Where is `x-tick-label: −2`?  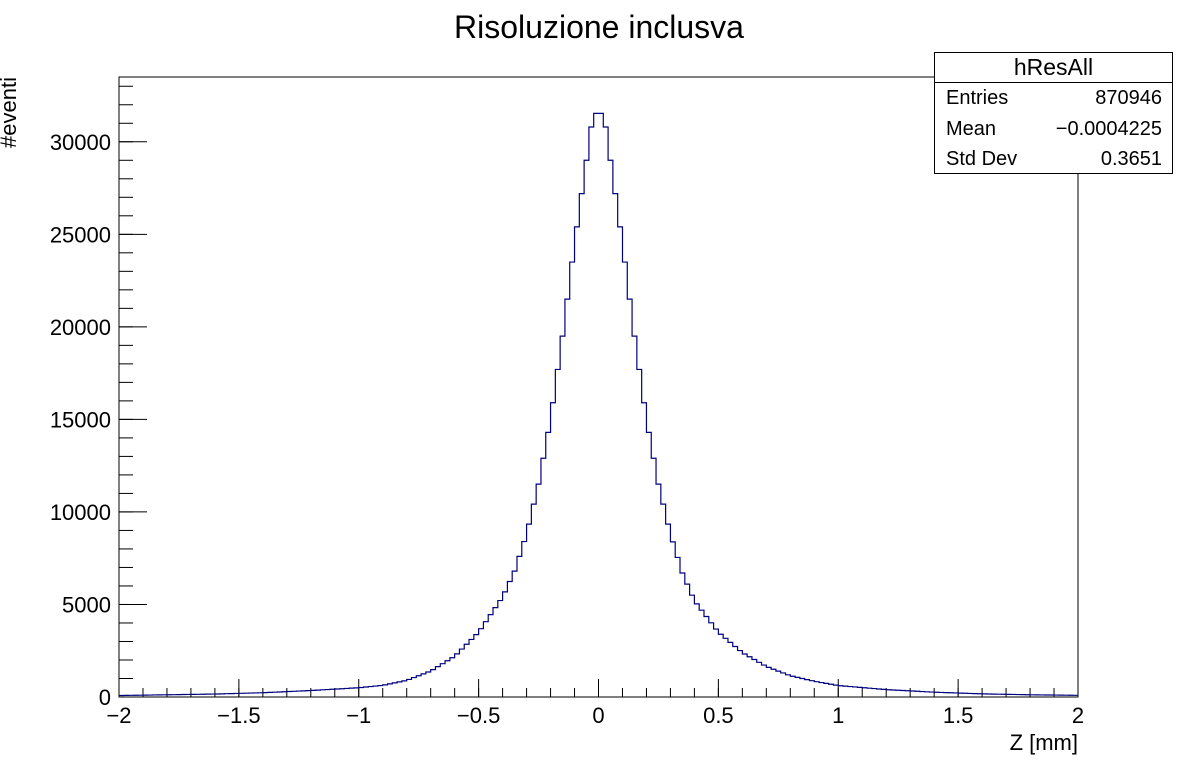 x-tick-label: −2 is located at coordinates (118, 715).